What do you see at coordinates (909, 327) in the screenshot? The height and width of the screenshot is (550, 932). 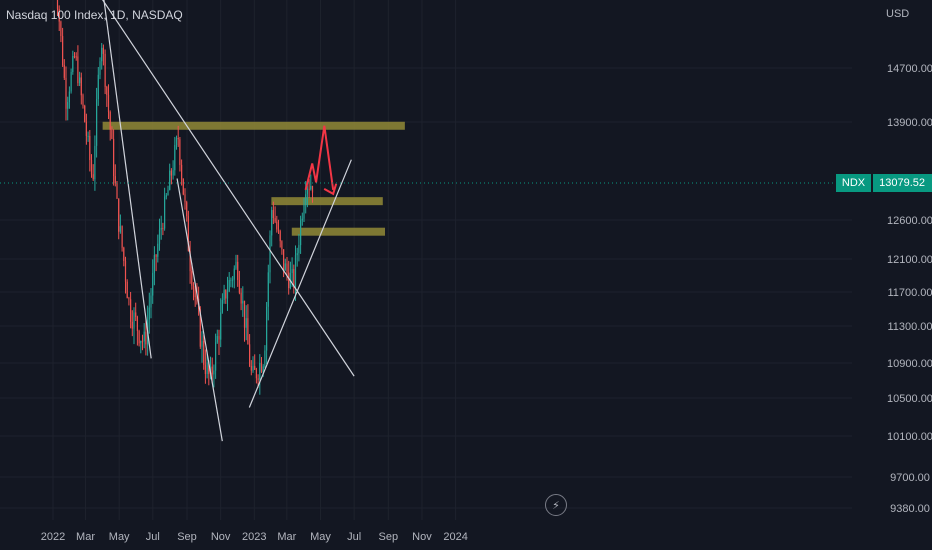 I see `y-tick-label: 11300.00` at bounding box center [909, 327].